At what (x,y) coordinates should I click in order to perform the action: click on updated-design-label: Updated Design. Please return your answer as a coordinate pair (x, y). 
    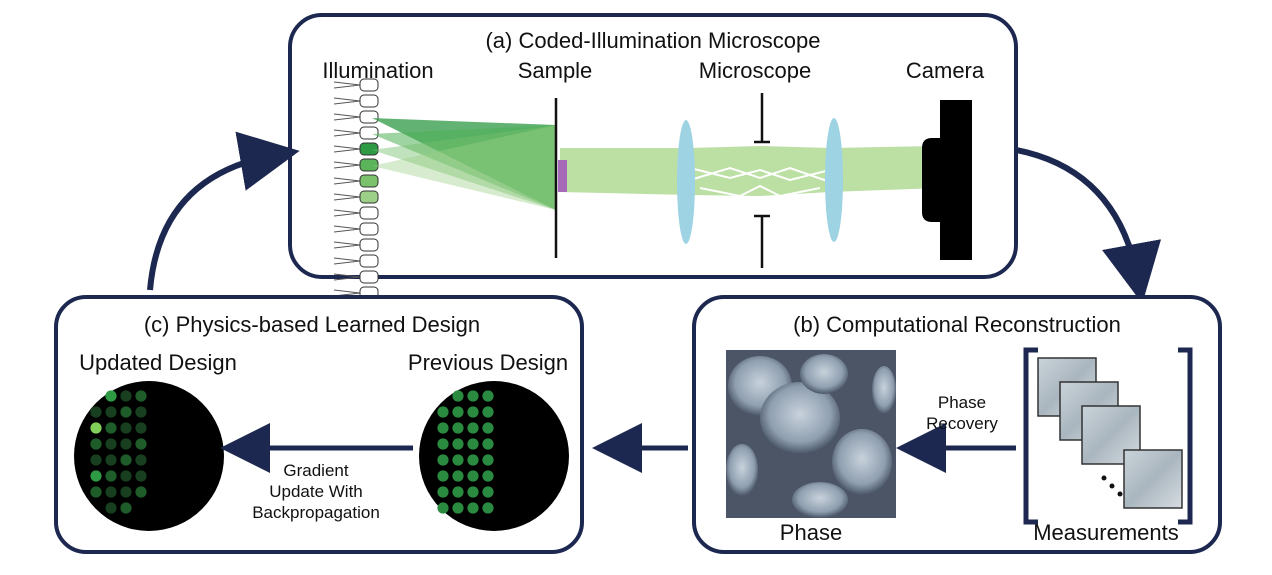
    Looking at the image, I should click on (158, 362).